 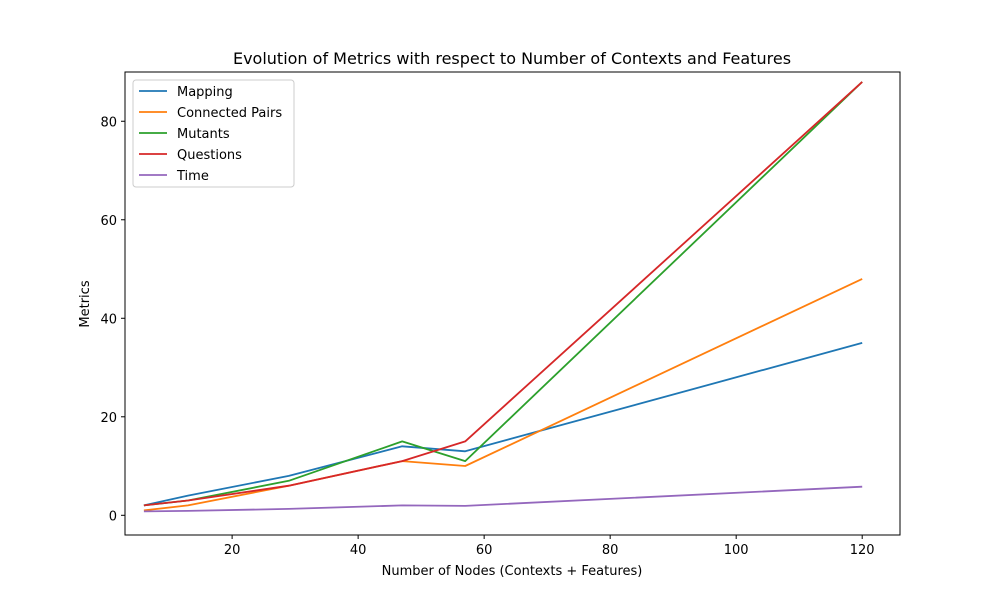 What do you see at coordinates (108, 418) in the screenshot?
I see `y-tick-label: 20` at bounding box center [108, 418].